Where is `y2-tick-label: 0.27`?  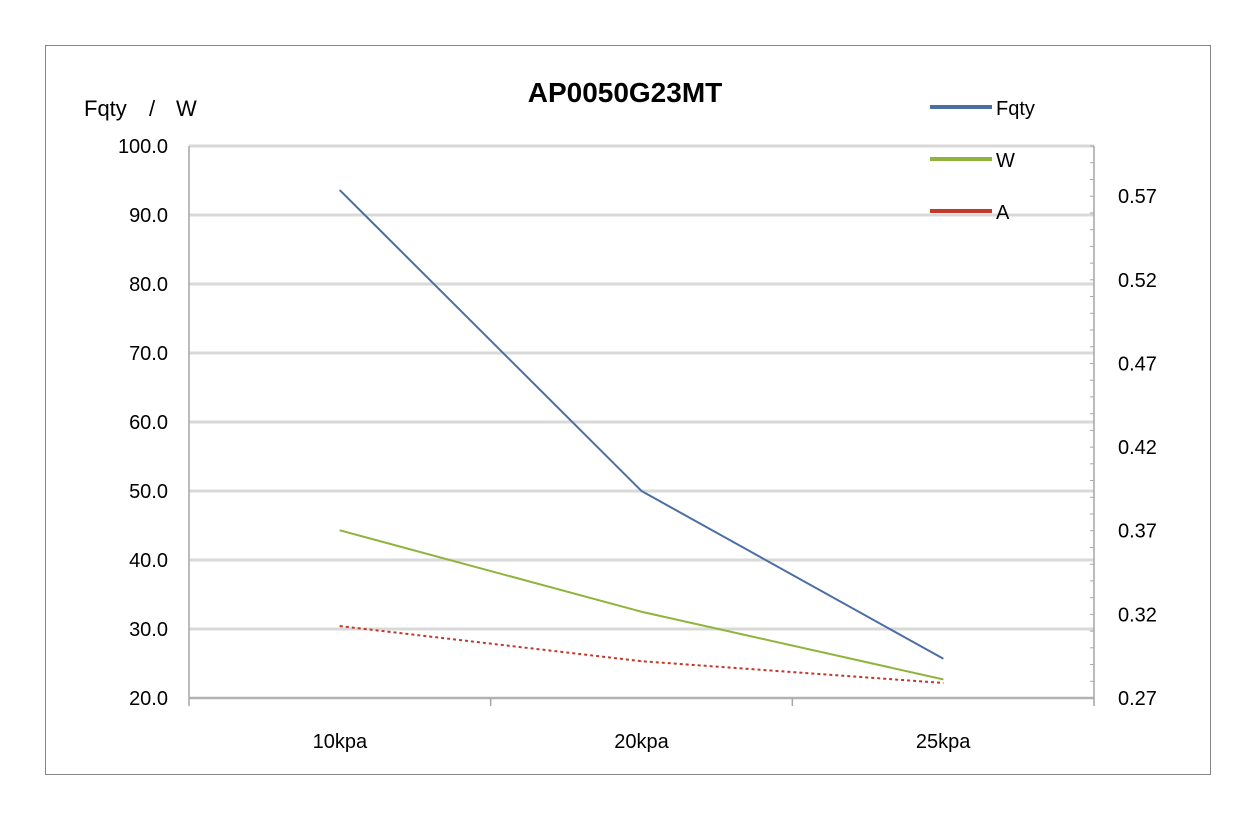 y2-tick-label: 0.27 is located at coordinates (1137, 699).